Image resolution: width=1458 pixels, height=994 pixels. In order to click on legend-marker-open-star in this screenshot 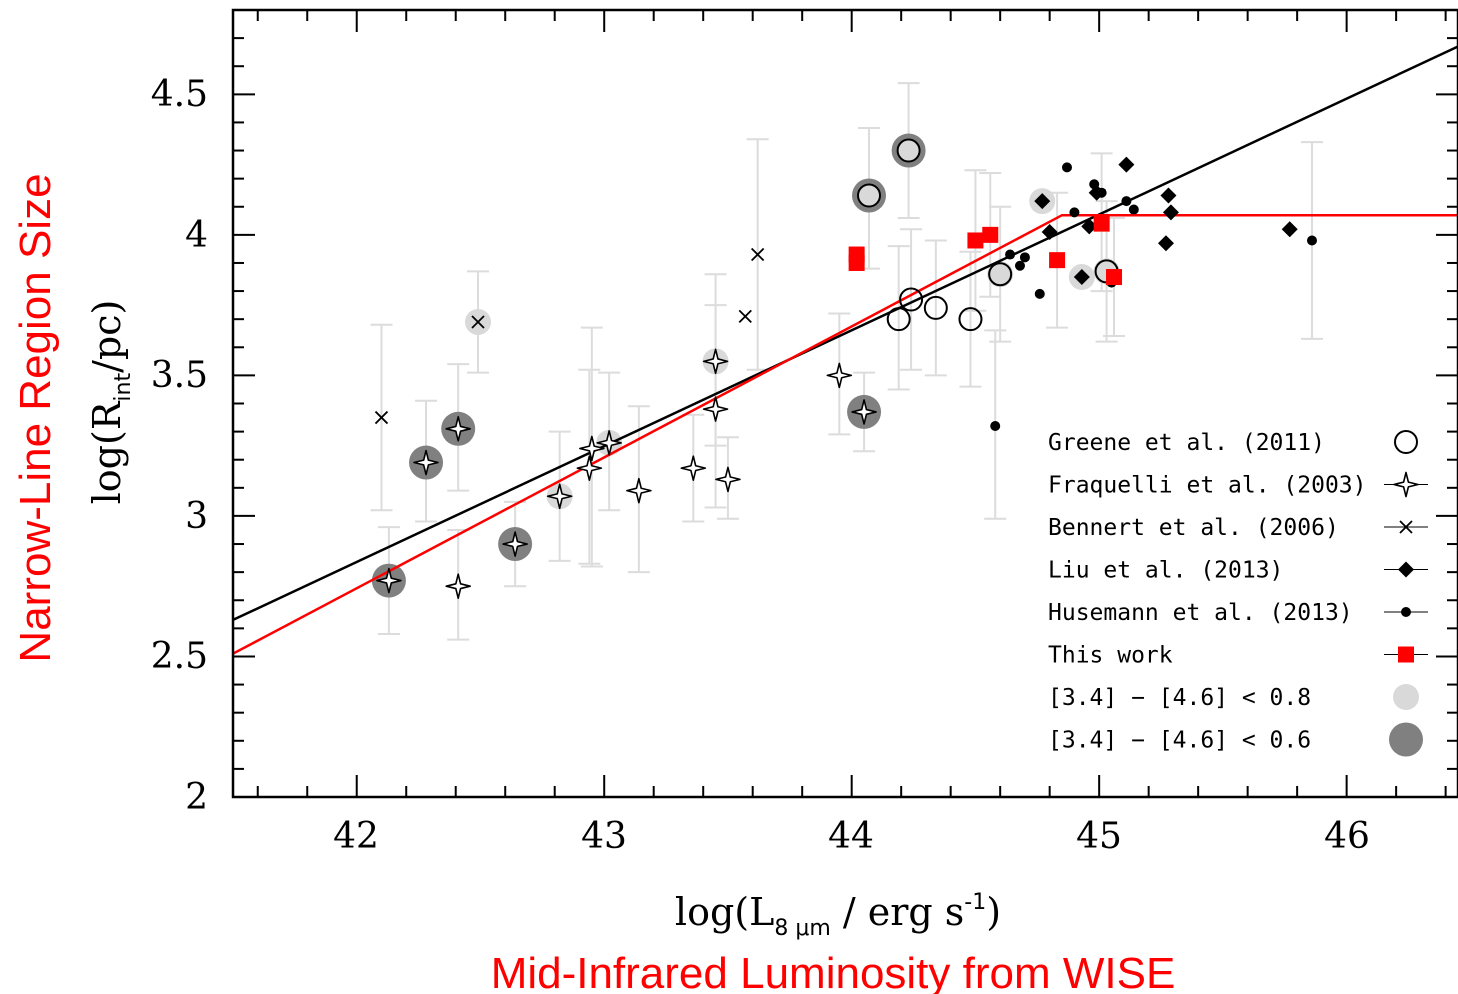, I will do `click(1406, 484)`.